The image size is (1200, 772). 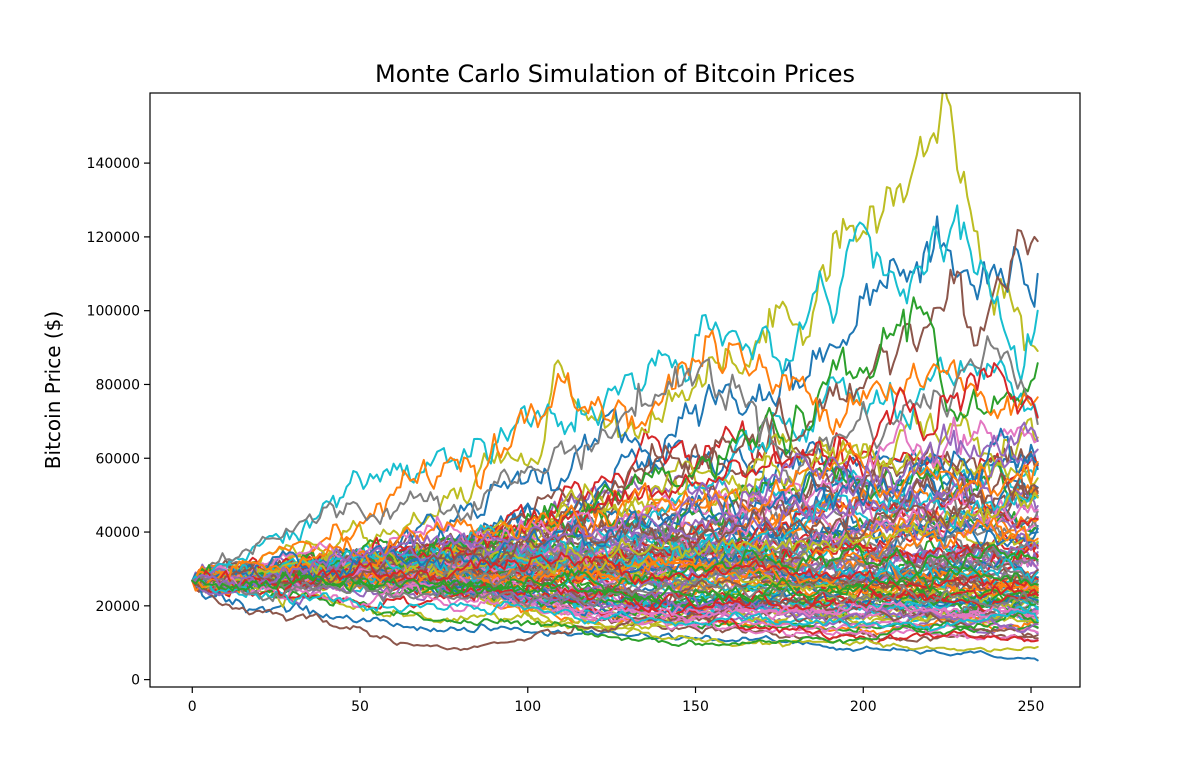 What do you see at coordinates (1031, 707) in the screenshot?
I see `x-tick-label: 250` at bounding box center [1031, 707].